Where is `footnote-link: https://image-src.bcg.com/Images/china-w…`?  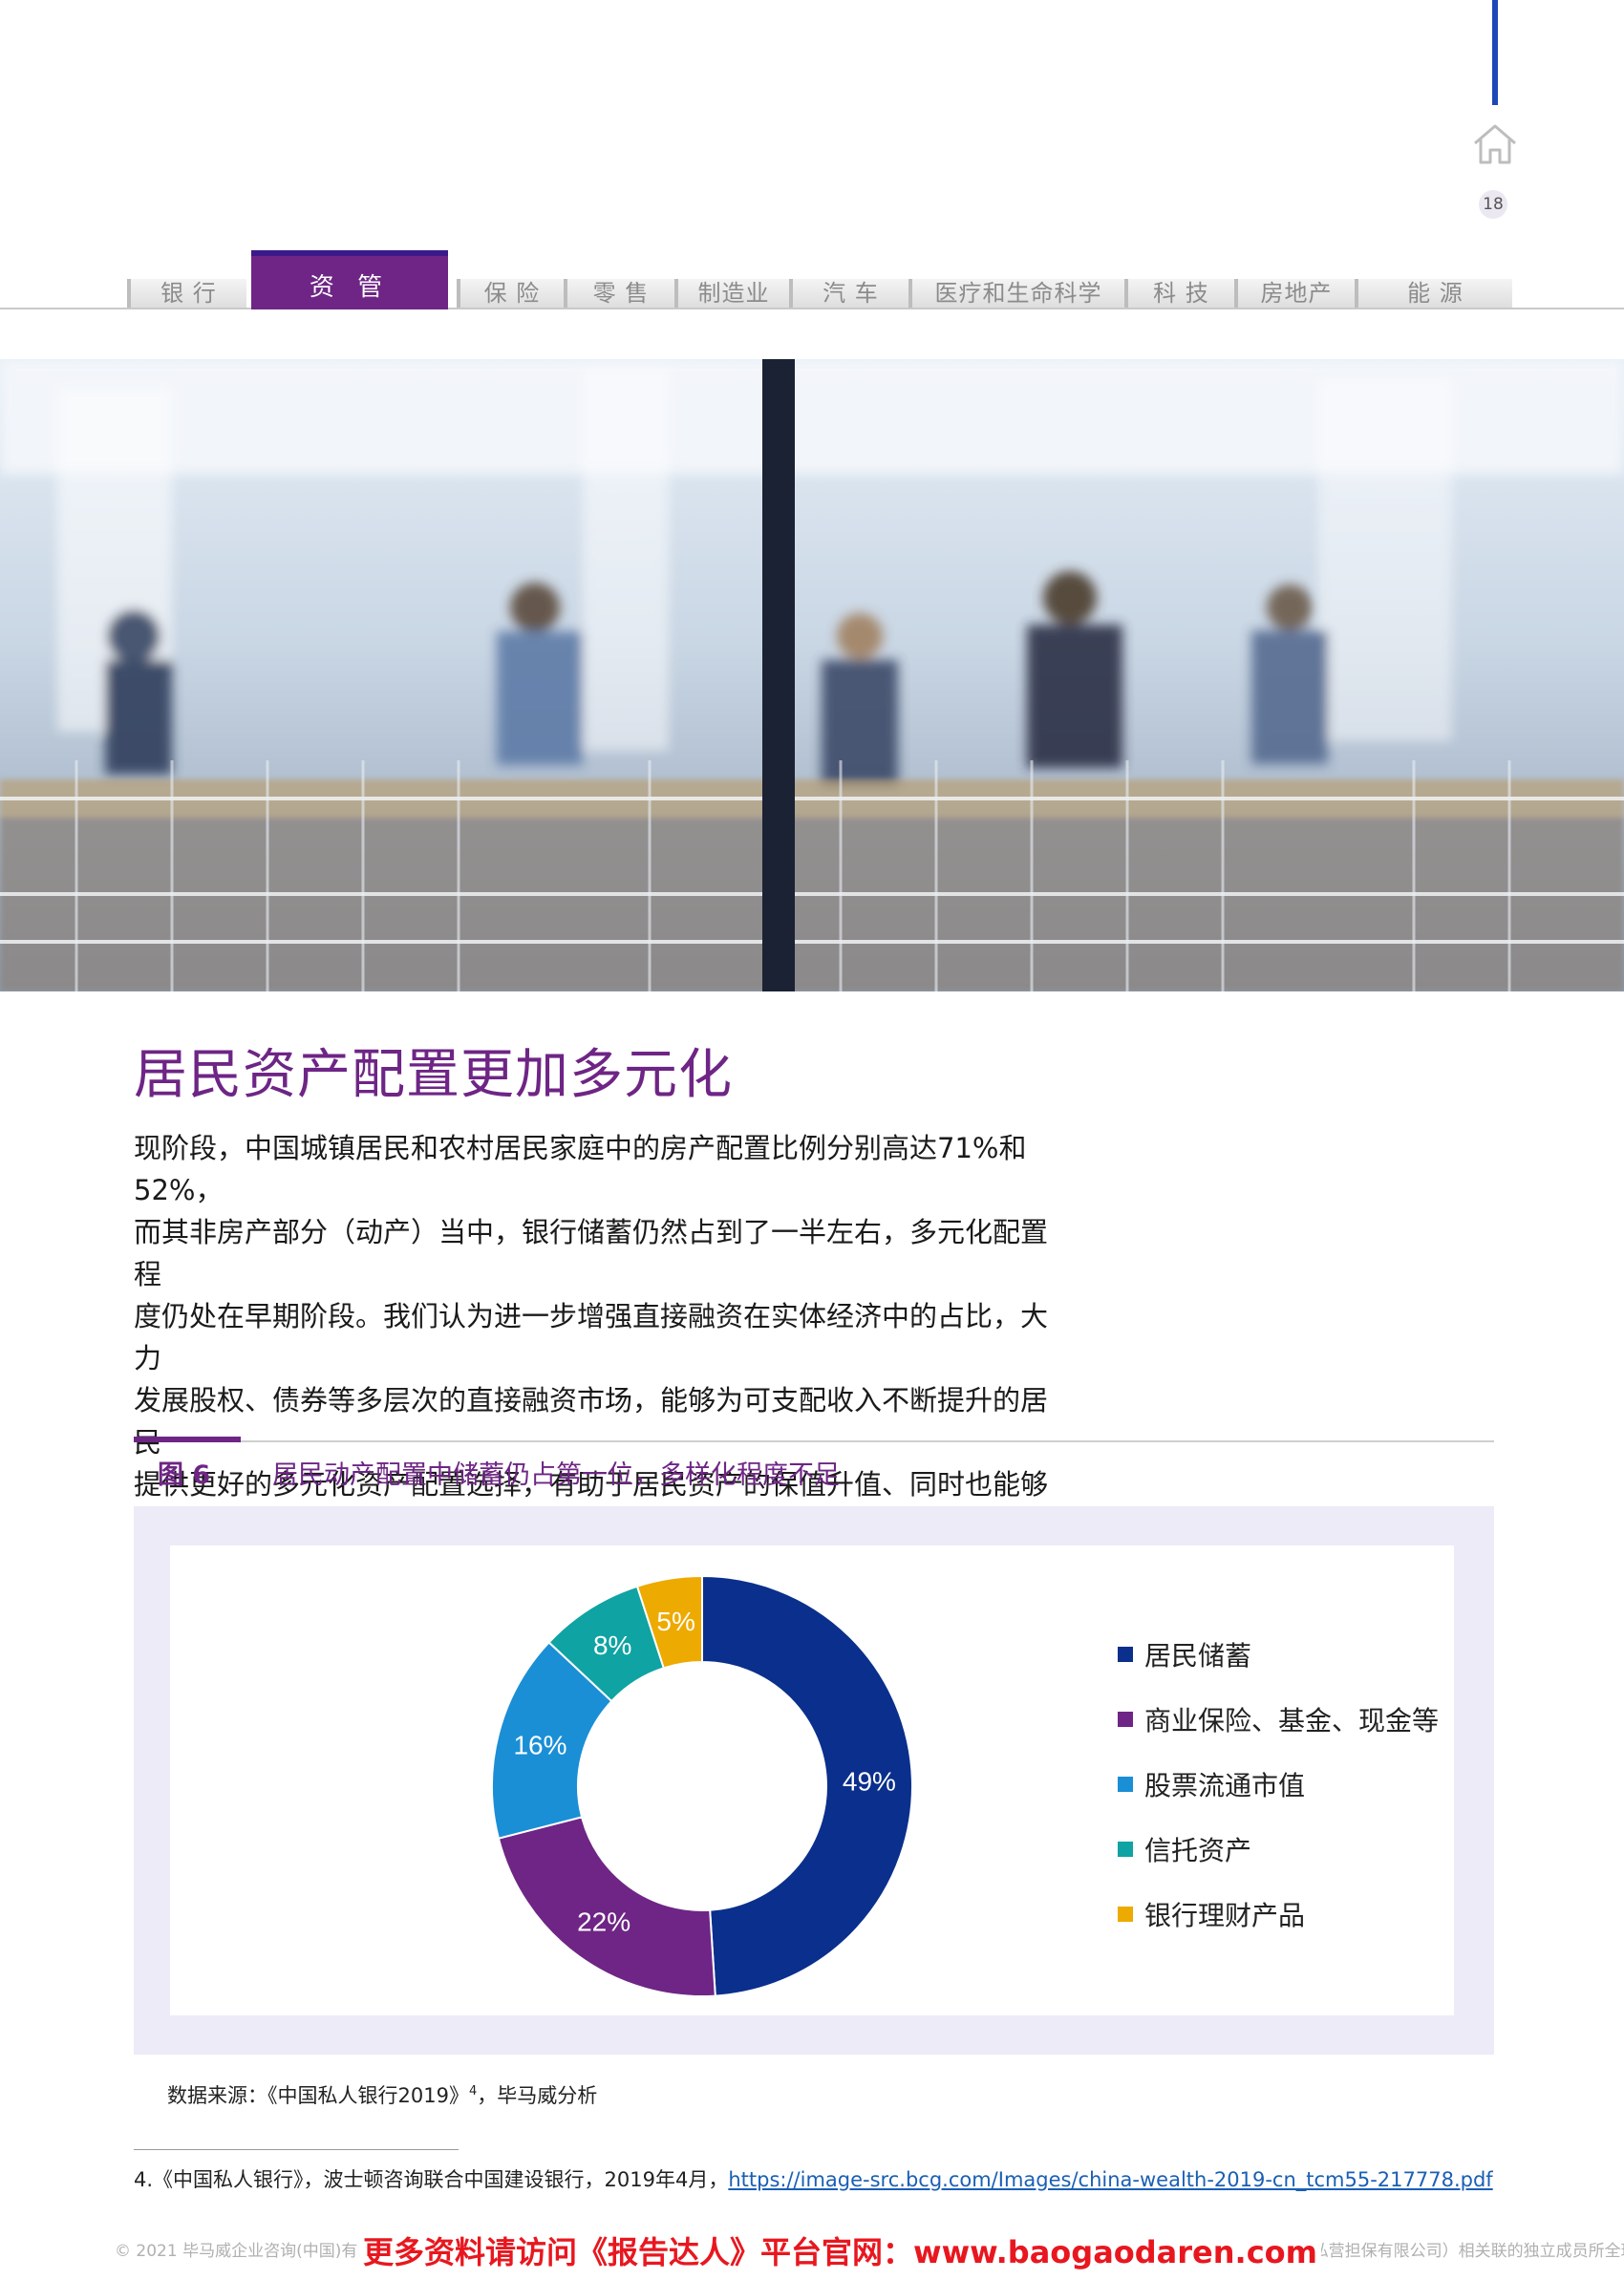 footnote-link: https://image-src.bcg.com/Images/china-w… is located at coordinates (1111, 2180).